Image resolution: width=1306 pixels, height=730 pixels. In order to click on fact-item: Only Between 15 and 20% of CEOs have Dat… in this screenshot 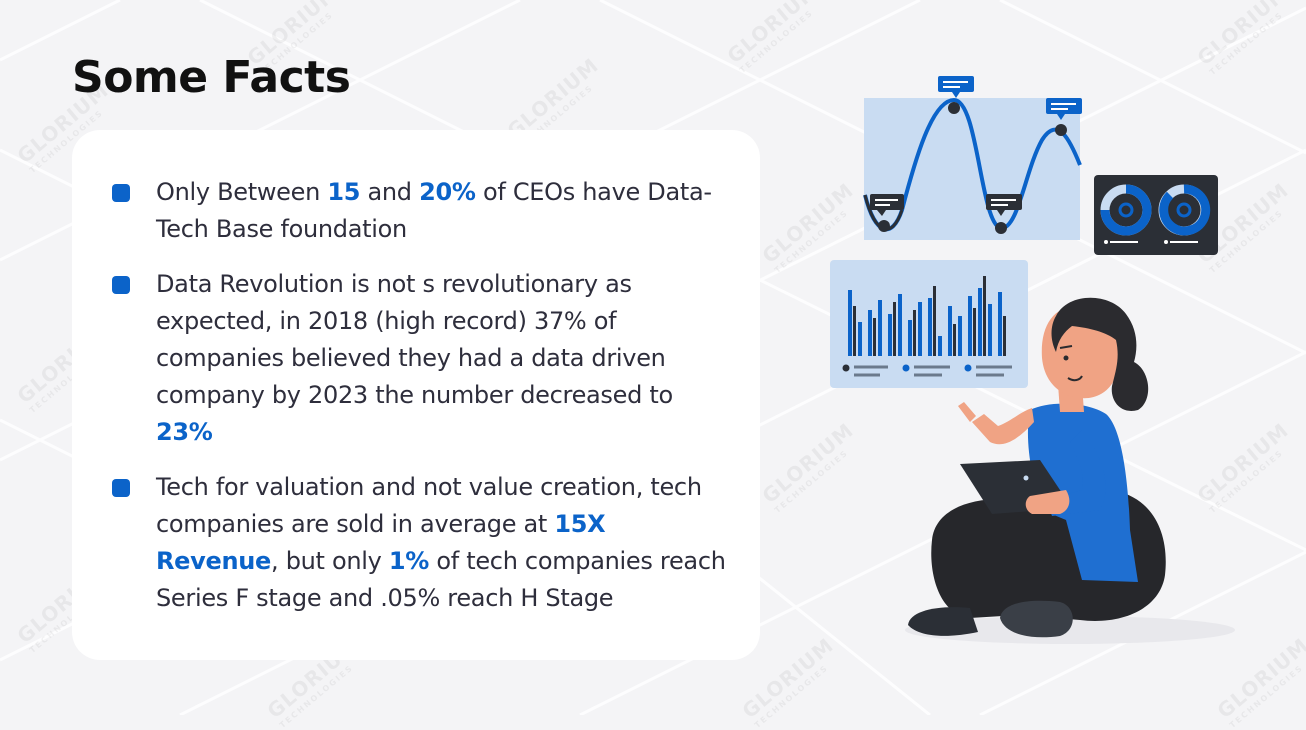, I will do `click(421, 211)`.